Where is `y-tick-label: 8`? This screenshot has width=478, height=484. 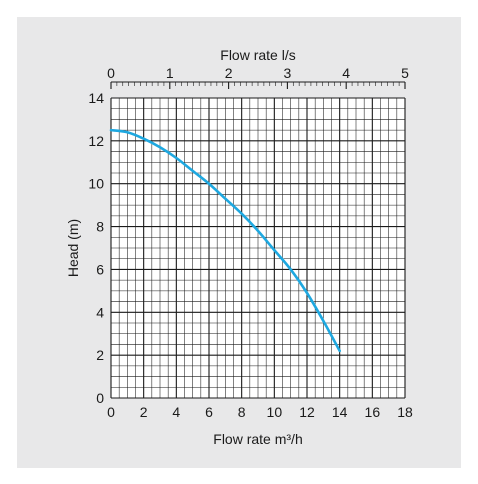 y-tick-label: 8 is located at coordinates (100, 227).